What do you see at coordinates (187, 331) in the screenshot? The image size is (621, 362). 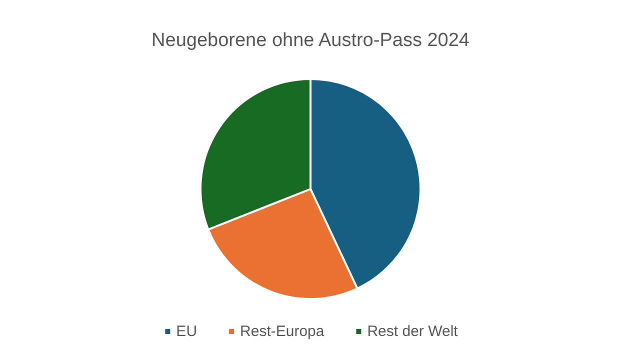 I see `legend-label: EU` at bounding box center [187, 331].